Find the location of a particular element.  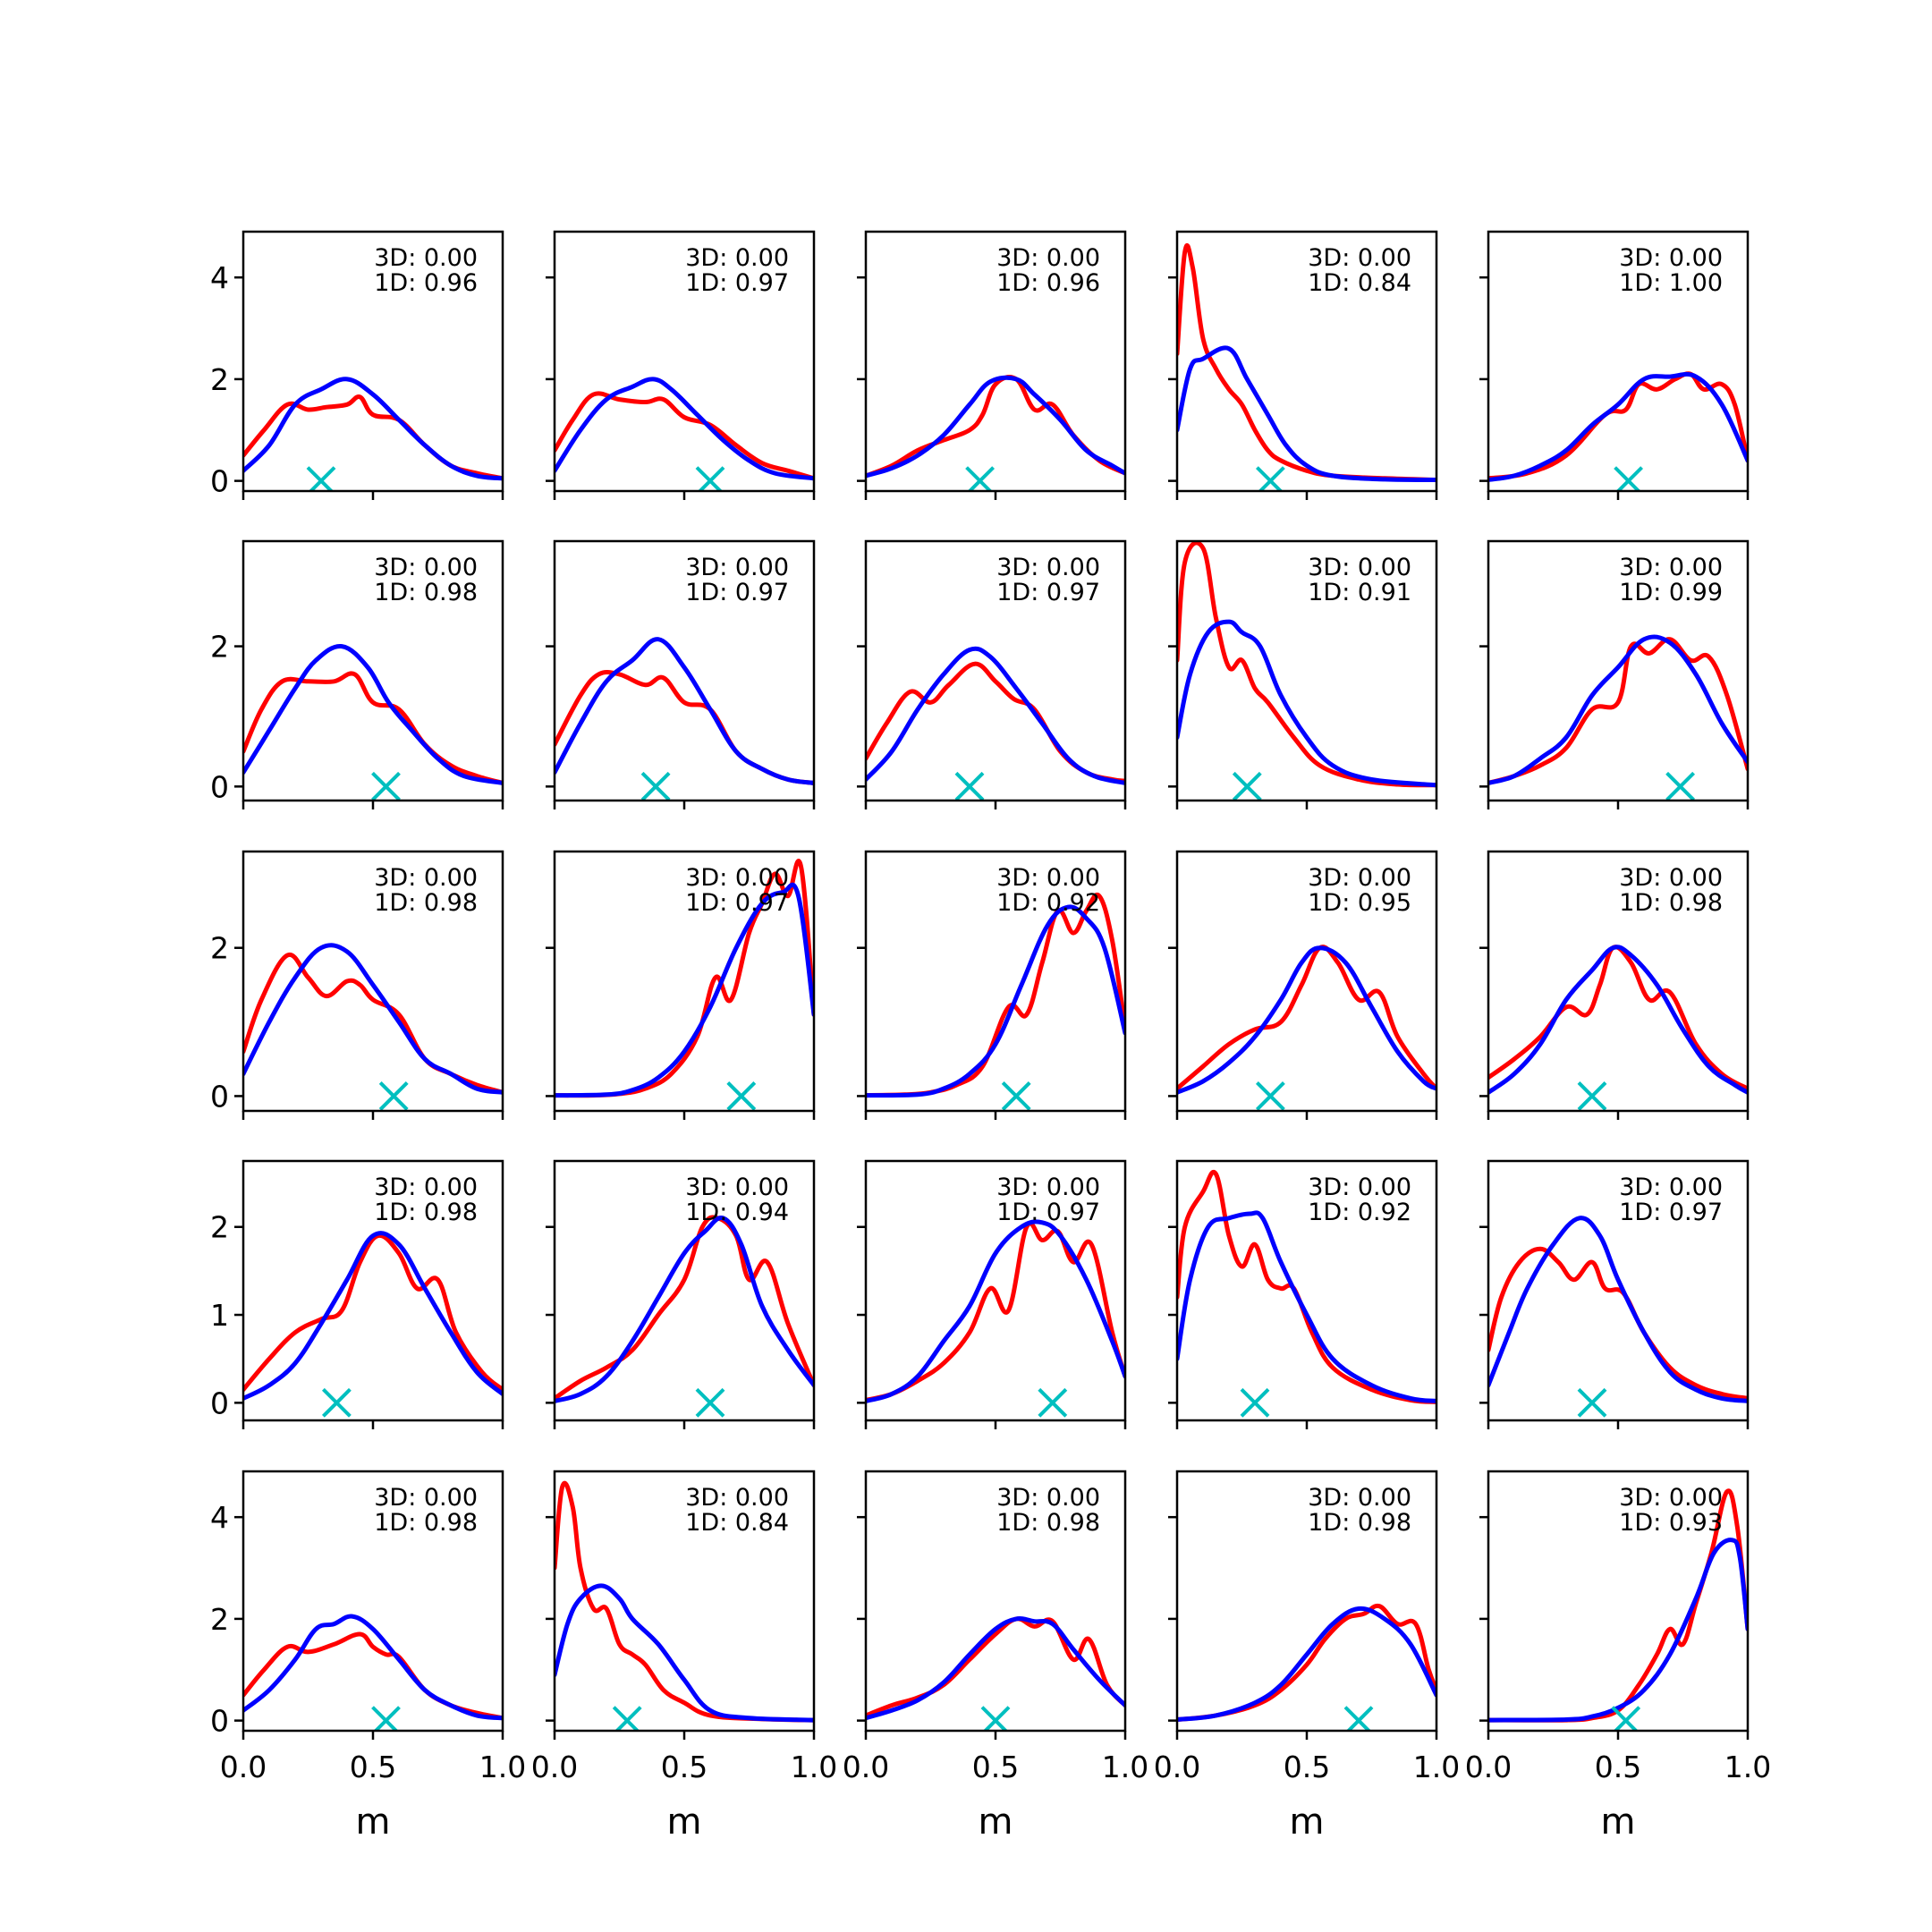

annotation-1d: 1D: 0.95 is located at coordinates (1359, 903).